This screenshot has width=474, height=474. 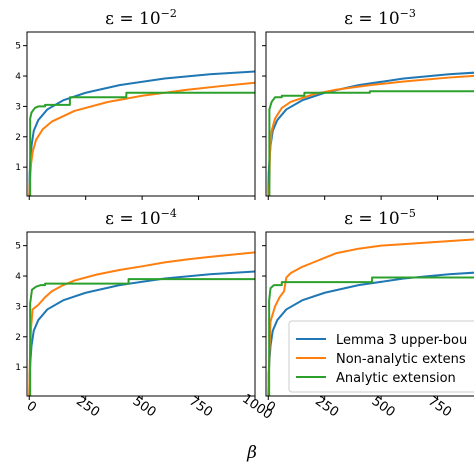 What do you see at coordinates (169, 213) in the screenshot?
I see `panel-title-exponent: −4` at bounding box center [169, 213].